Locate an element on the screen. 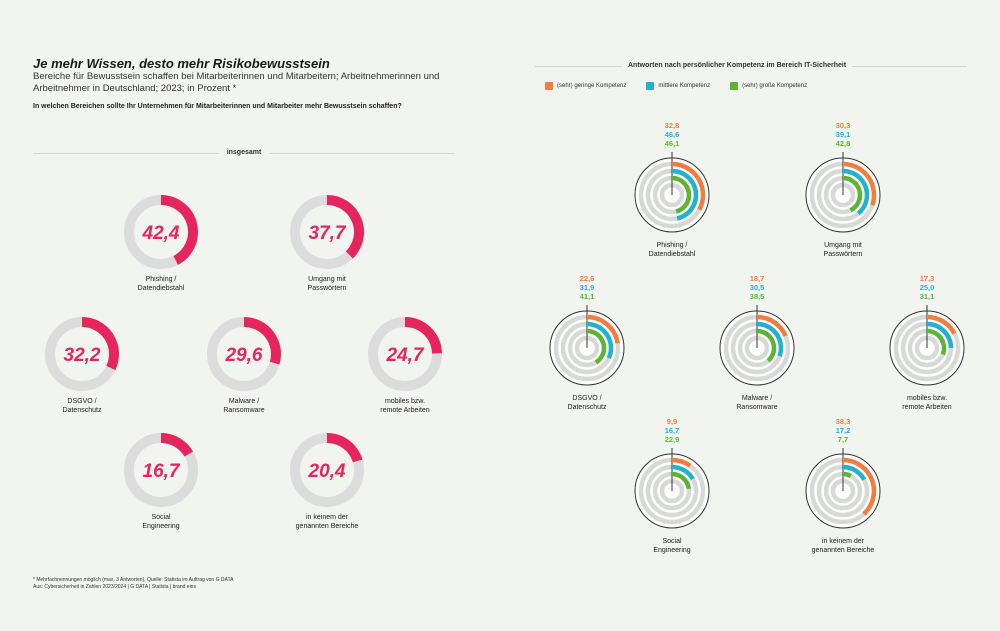 This screenshot has height=631, width=1000. donut-category-label-2-line-1: Umgang mit is located at coordinates (327, 279).